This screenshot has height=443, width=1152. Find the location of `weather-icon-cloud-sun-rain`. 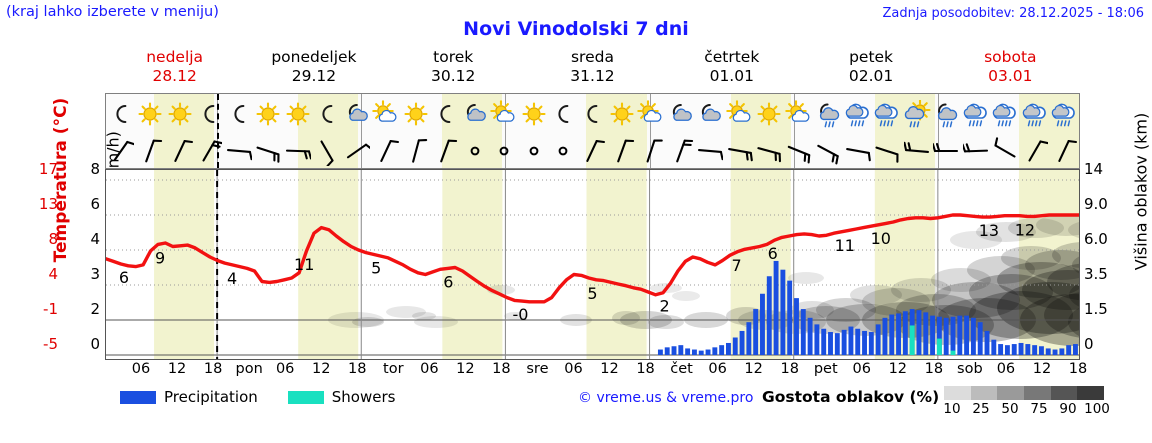

weather-icon-cloud-sun-rain is located at coordinates (916, 115).